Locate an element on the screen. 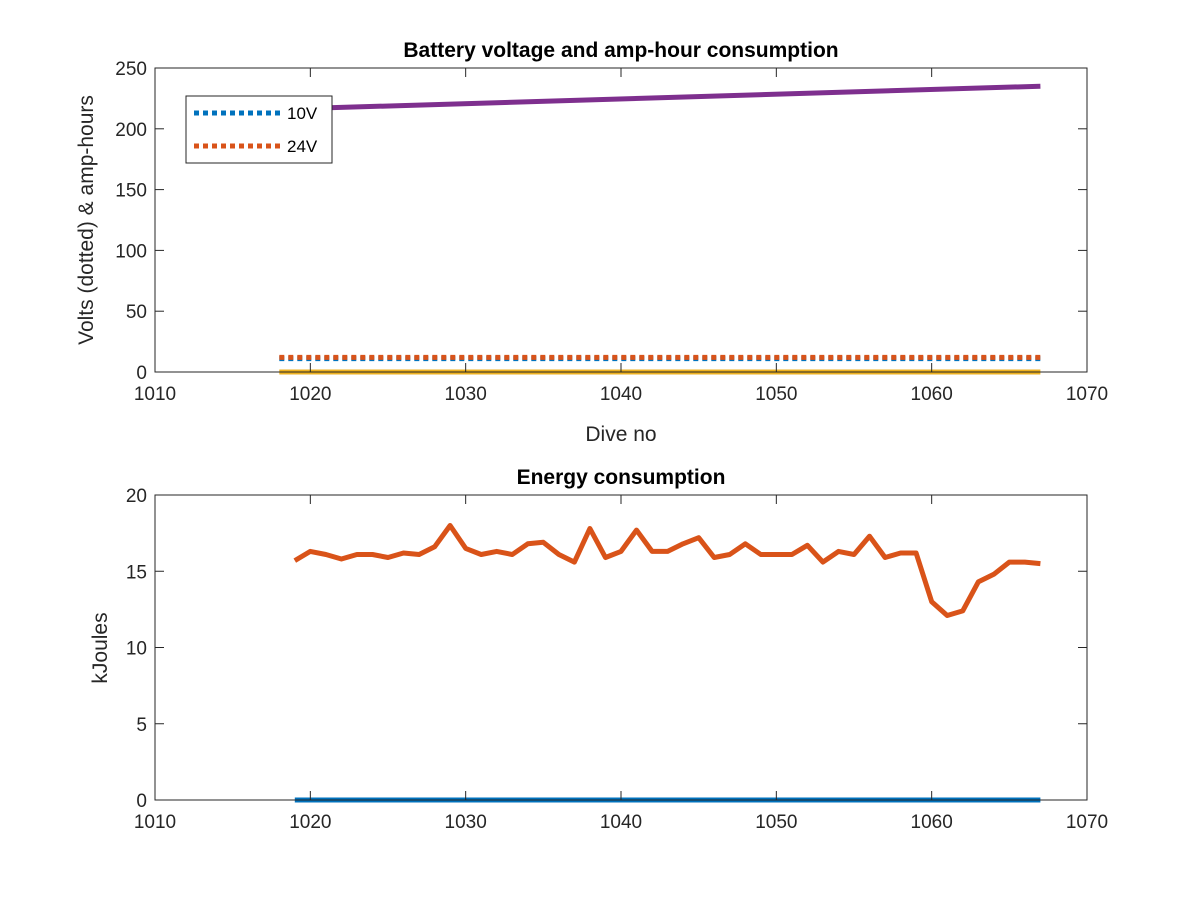 This screenshot has width=1200, height=900. x-axis-label: Dive no is located at coordinates (620, 434).